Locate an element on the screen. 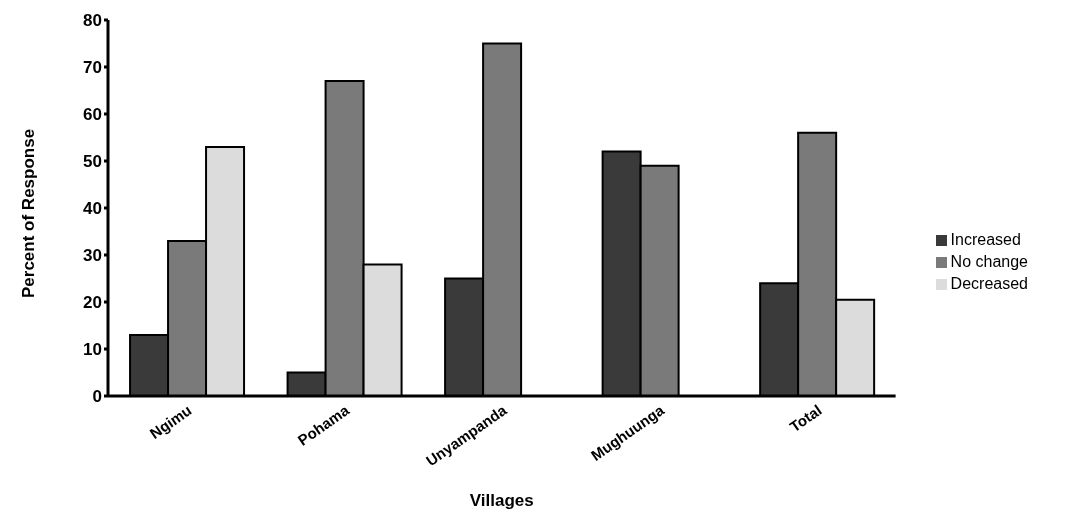 The height and width of the screenshot is (524, 1066). x-axis-title: Villages is located at coordinates (501, 500).